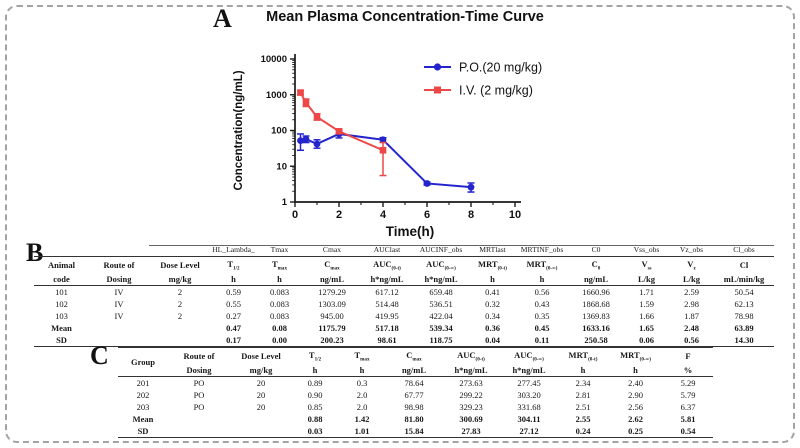  What do you see at coordinates (441, 327) in the screenshot?
I see `table-cell: 539.34` at bounding box center [441, 327].